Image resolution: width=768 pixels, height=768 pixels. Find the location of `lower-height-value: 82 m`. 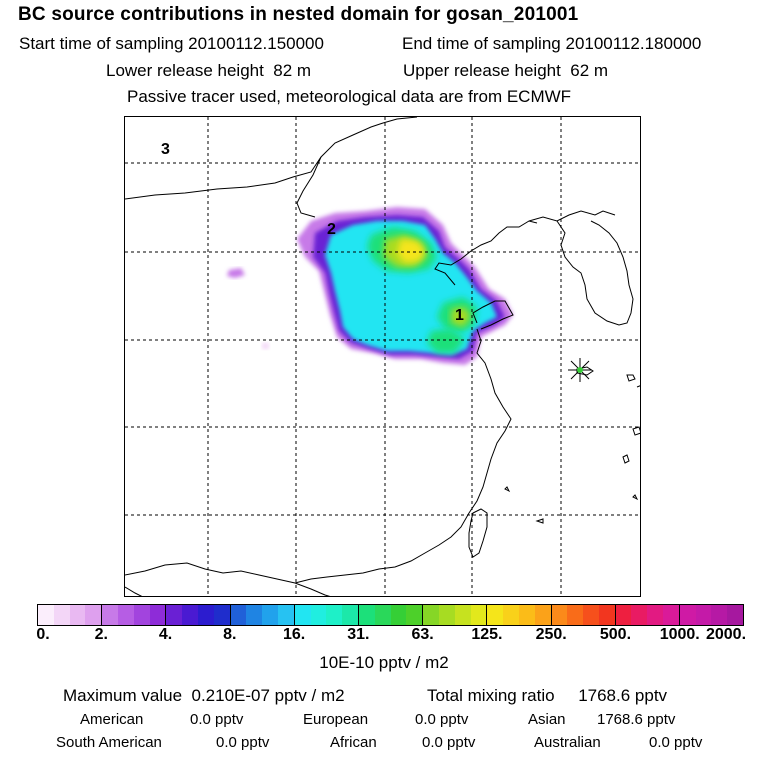

lower-height-value: 82 m is located at coordinates (292, 70).